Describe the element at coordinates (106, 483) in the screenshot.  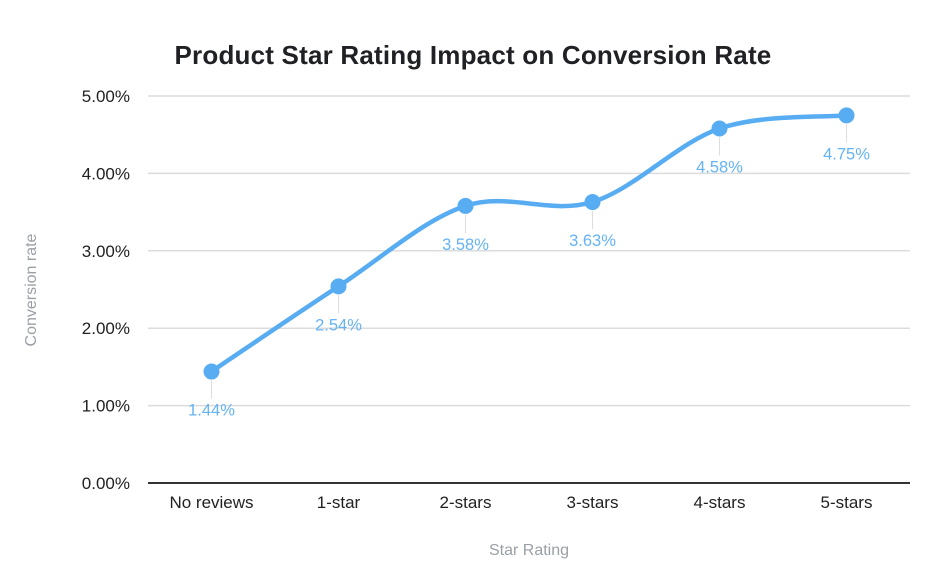
I see `y-tick-label: 0.00%` at that location.